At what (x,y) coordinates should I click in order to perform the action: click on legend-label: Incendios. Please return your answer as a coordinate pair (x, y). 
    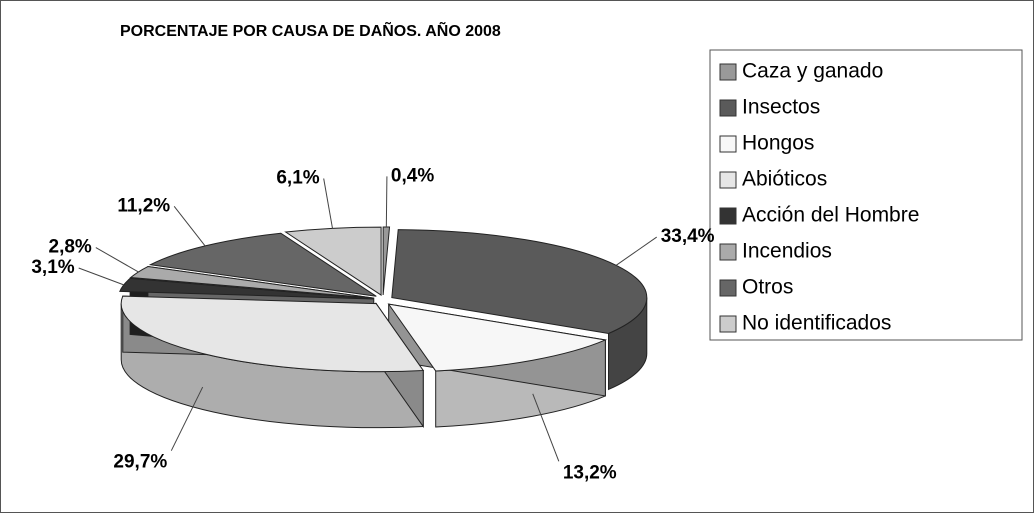
    Looking at the image, I should click on (787, 251).